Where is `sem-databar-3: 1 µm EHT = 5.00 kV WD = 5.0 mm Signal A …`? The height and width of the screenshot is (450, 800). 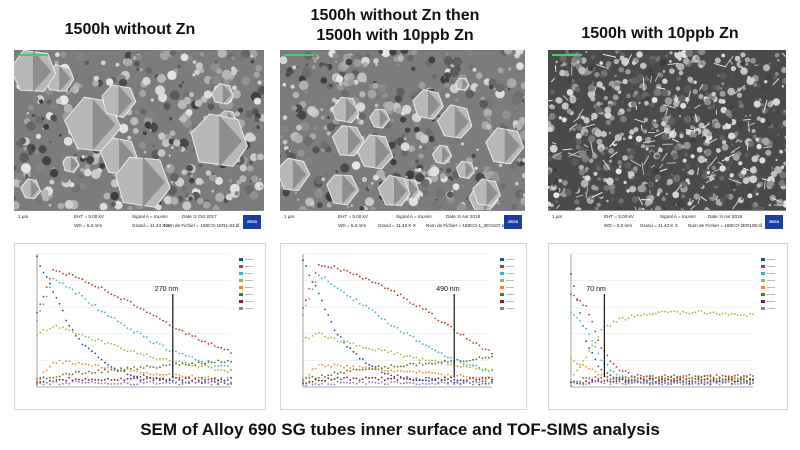 sem-databar-3: 1 µm EHT = 5.00 kV WD = 5.0 mm Signal A … is located at coordinates (667, 222).